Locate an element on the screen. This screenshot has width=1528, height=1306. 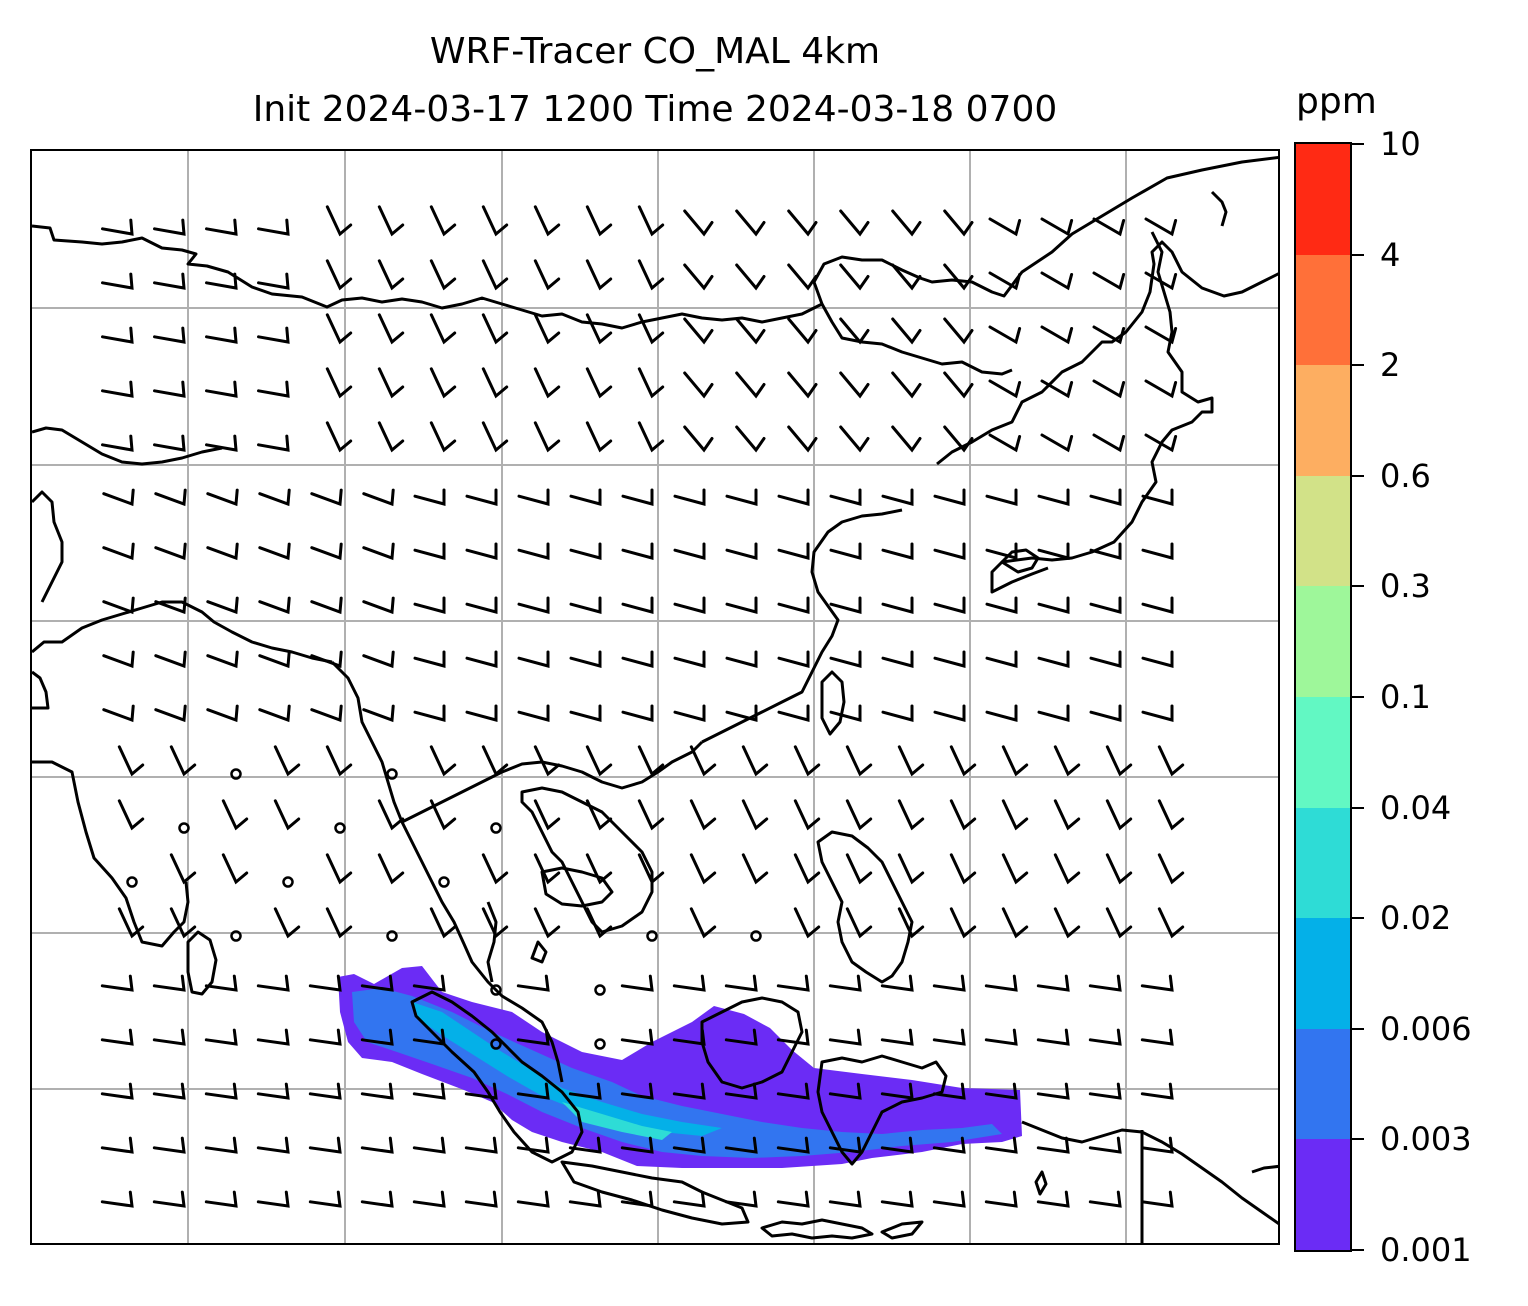
colorbar-tick-label: 2 is located at coordinates (1390, 365).